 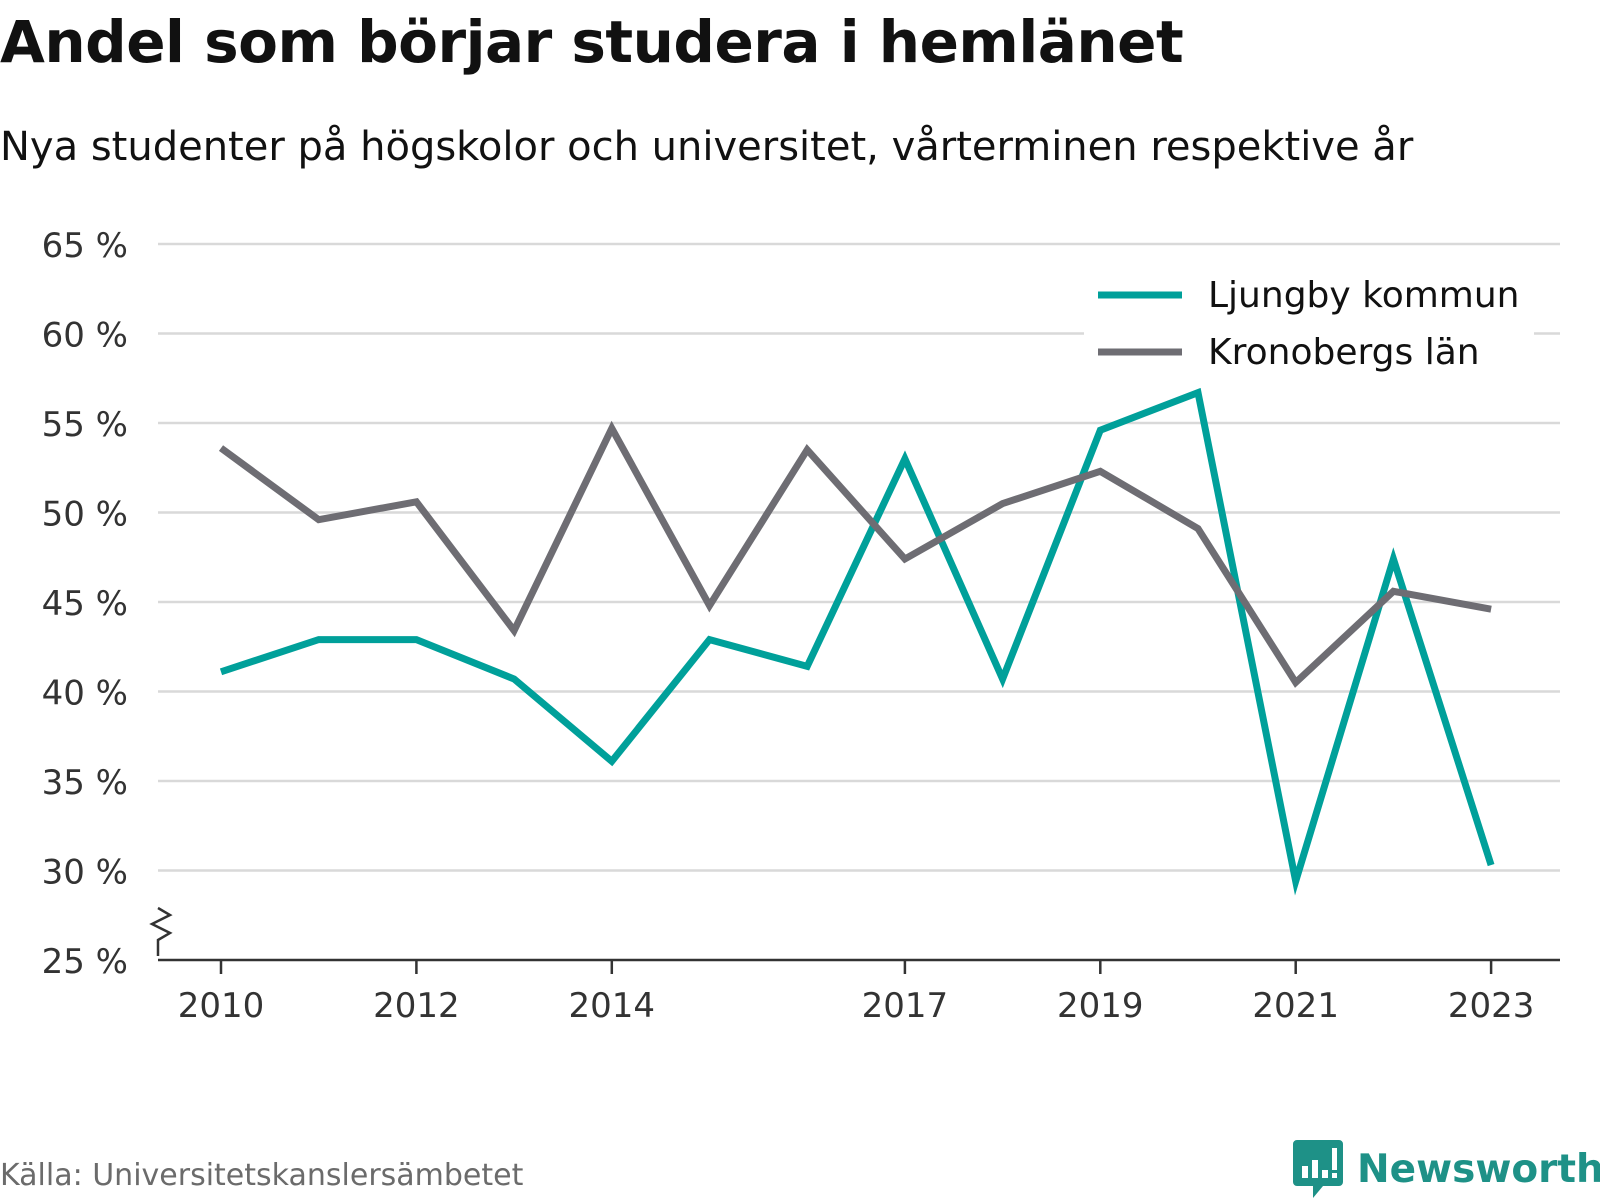 What do you see at coordinates (85, 425) in the screenshot?
I see `y-tick-label: 55 %` at bounding box center [85, 425].